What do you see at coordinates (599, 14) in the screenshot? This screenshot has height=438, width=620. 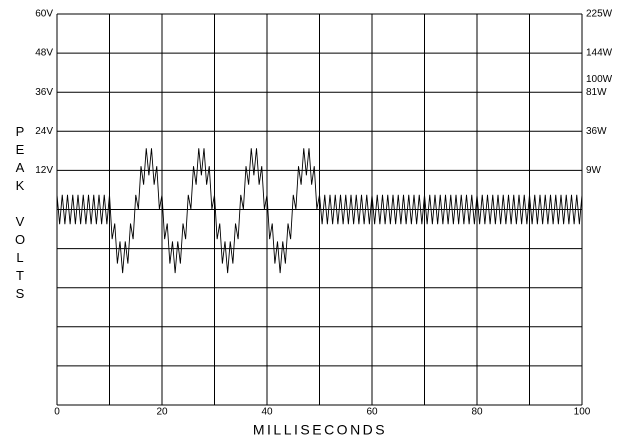 I see `y2-tick-label: 225W` at bounding box center [599, 14].